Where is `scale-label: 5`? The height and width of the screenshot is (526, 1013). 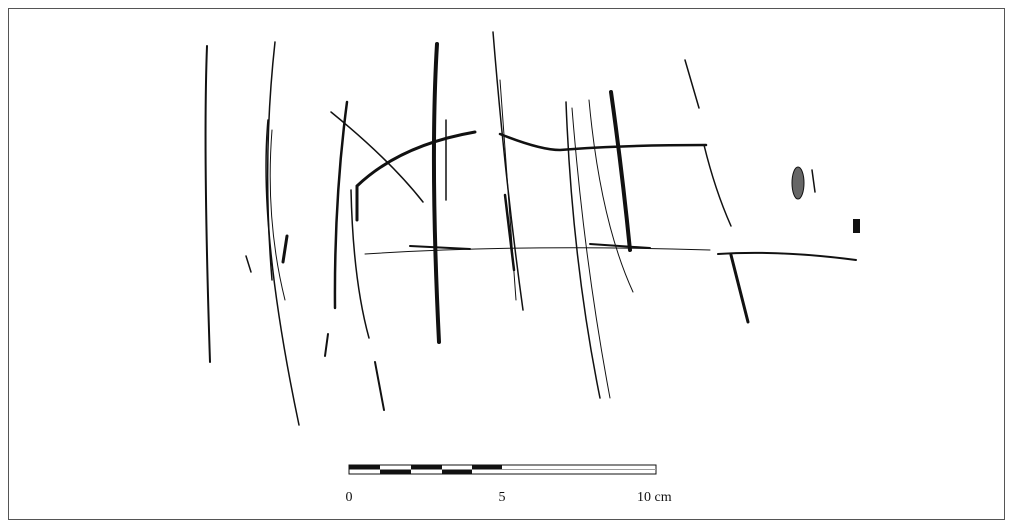
scale-label: 5 is located at coordinates (502, 497).